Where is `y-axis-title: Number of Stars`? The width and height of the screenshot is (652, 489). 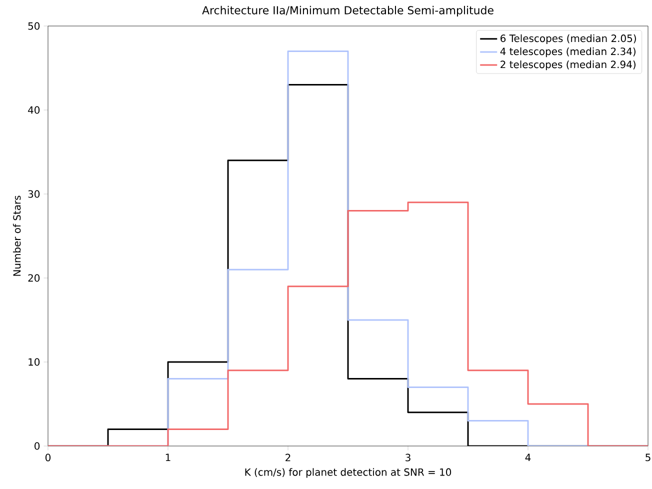 y-axis-title: Number of Stars is located at coordinates (16, 236).